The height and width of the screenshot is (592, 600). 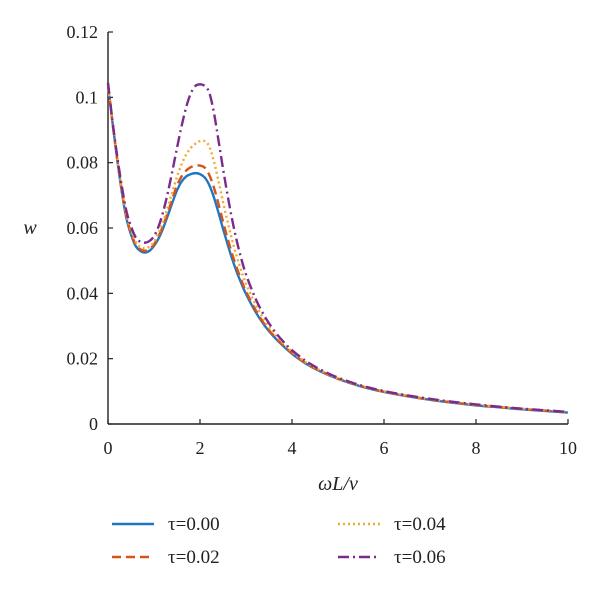 What do you see at coordinates (476, 448) in the screenshot?
I see `x-tick-label: 8` at bounding box center [476, 448].